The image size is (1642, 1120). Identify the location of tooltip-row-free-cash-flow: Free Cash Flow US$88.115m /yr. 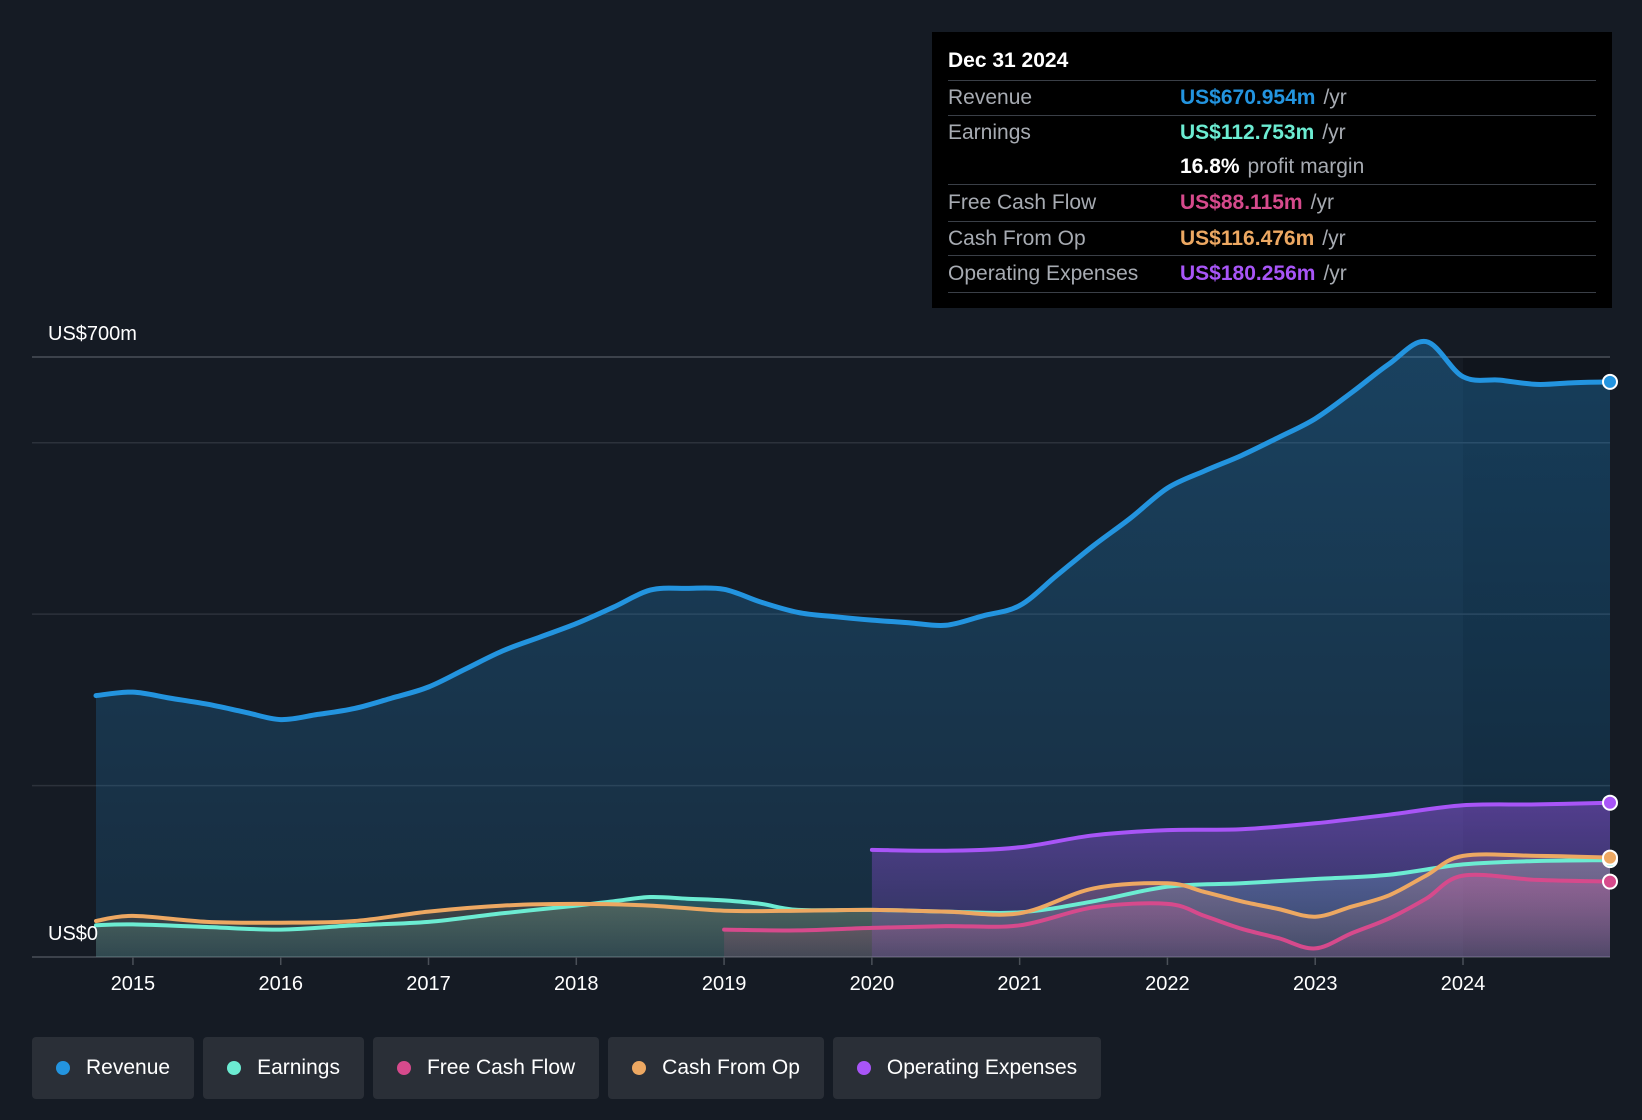
(1272, 203).